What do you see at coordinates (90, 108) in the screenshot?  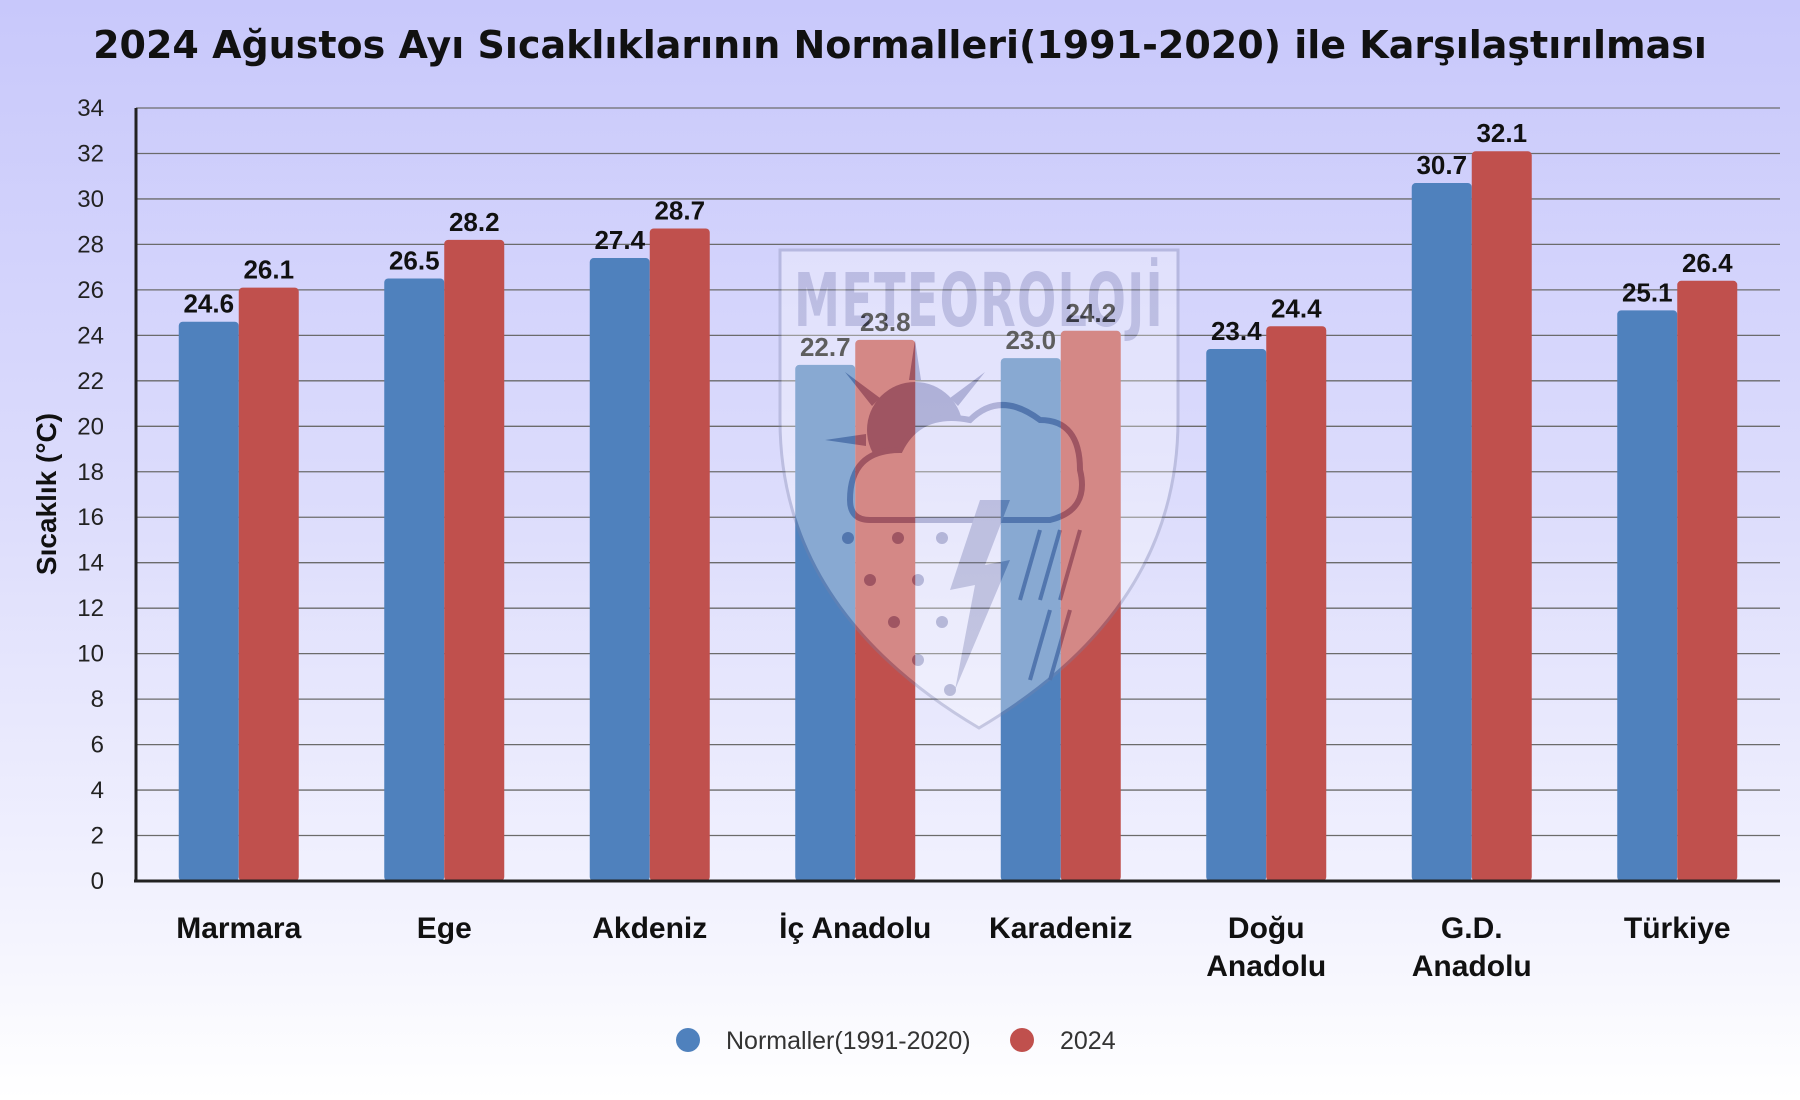 I see `y-tick-label: 34` at bounding box center [90, 108].